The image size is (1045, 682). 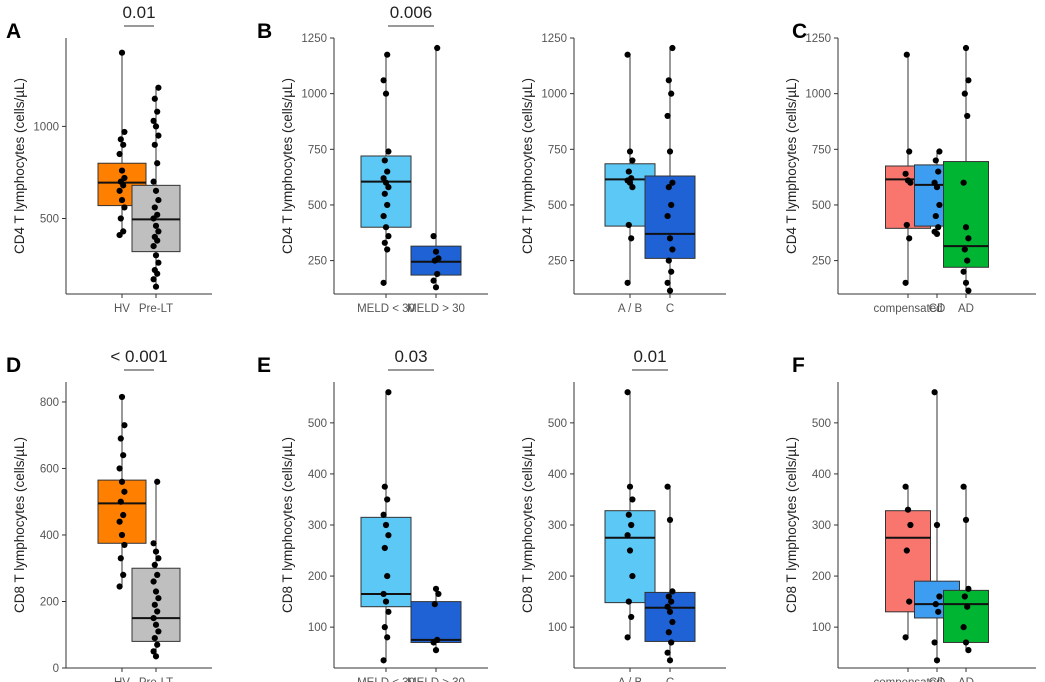 What do you see at coordinates (670, 309) in the screenshot?
I see `x-tick-label: C` at bounding box center [670, 309].